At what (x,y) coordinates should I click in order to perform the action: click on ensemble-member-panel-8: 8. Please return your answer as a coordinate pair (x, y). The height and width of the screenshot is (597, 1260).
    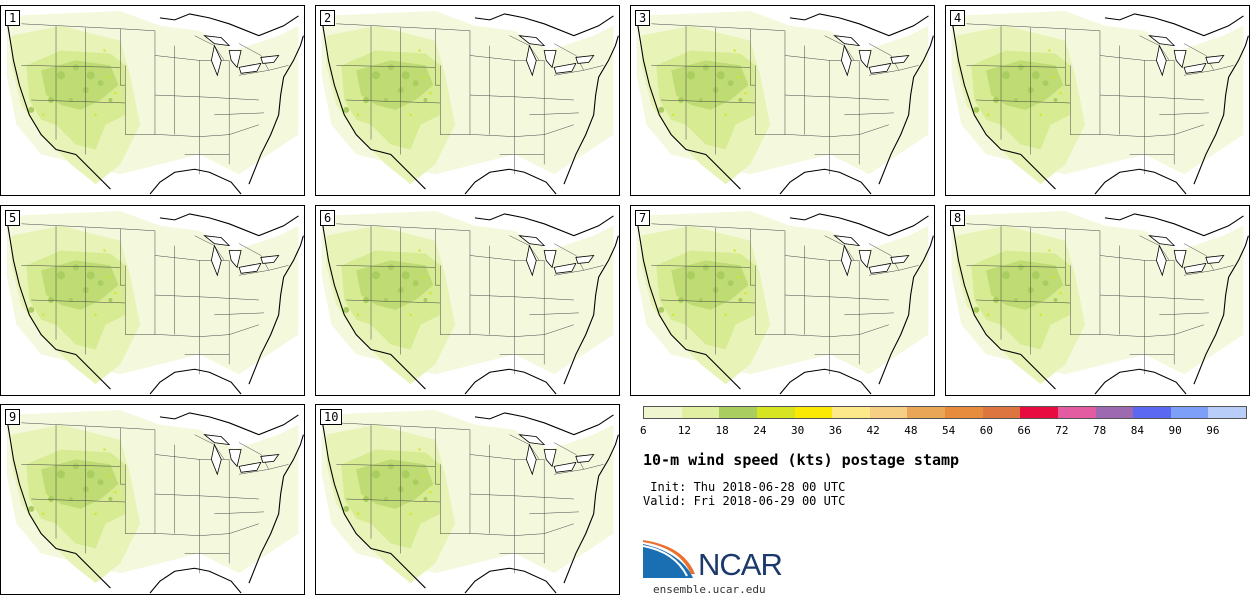
    Looking at the image, I should click on (1097, 300).